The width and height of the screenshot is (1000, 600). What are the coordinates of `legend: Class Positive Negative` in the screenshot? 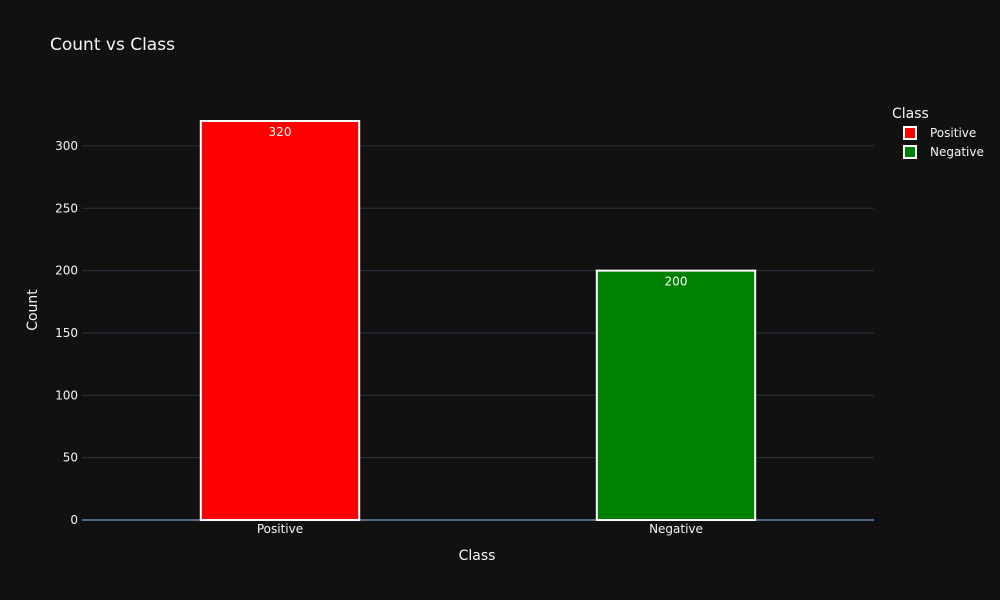 It's located at (938, 132).